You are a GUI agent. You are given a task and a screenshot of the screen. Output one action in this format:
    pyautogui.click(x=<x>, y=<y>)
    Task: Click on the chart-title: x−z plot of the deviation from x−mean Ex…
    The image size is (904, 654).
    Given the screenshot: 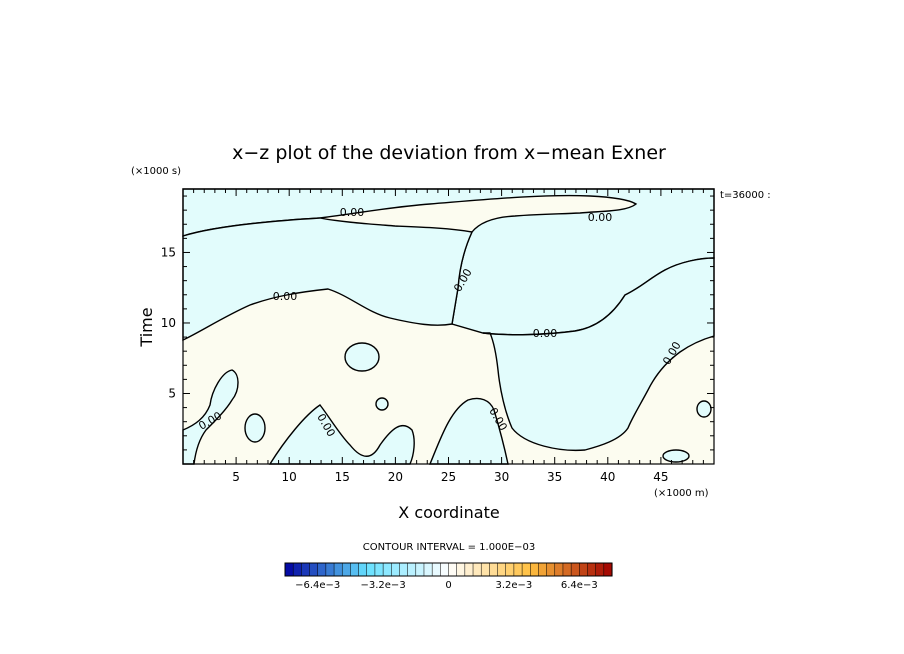 What is the action you would take?
    pyautogui.click(x=449, y=153)
    